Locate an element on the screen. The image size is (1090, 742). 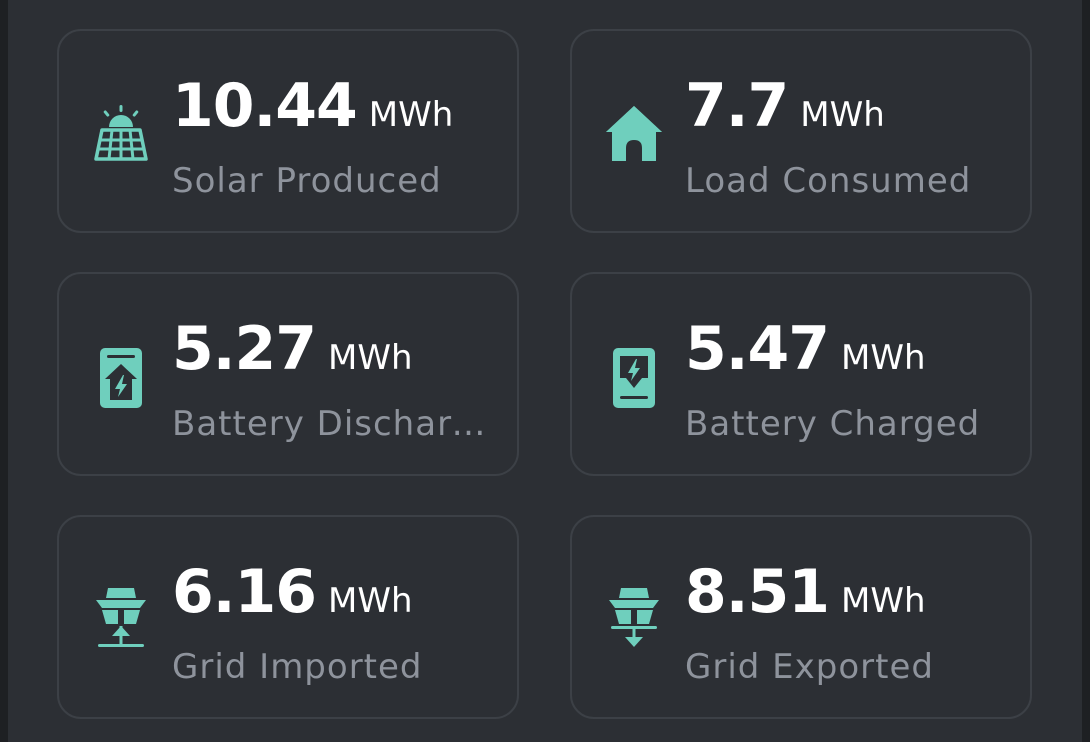
grid-import-icon is located at coordinates (121, 617).